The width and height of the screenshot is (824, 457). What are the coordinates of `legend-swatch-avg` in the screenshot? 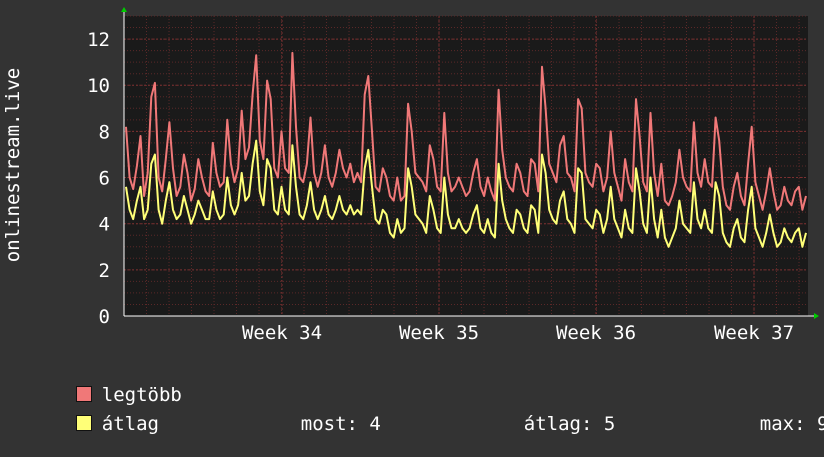 It's located at (83, 423).